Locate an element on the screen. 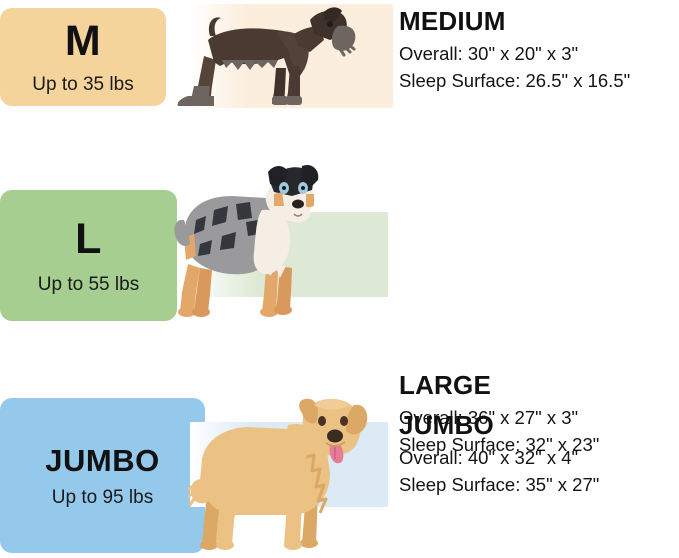  size-sleep-surface-dimensions: Sleep Surface: 35" x 27" is located at coordinates (499, 484).